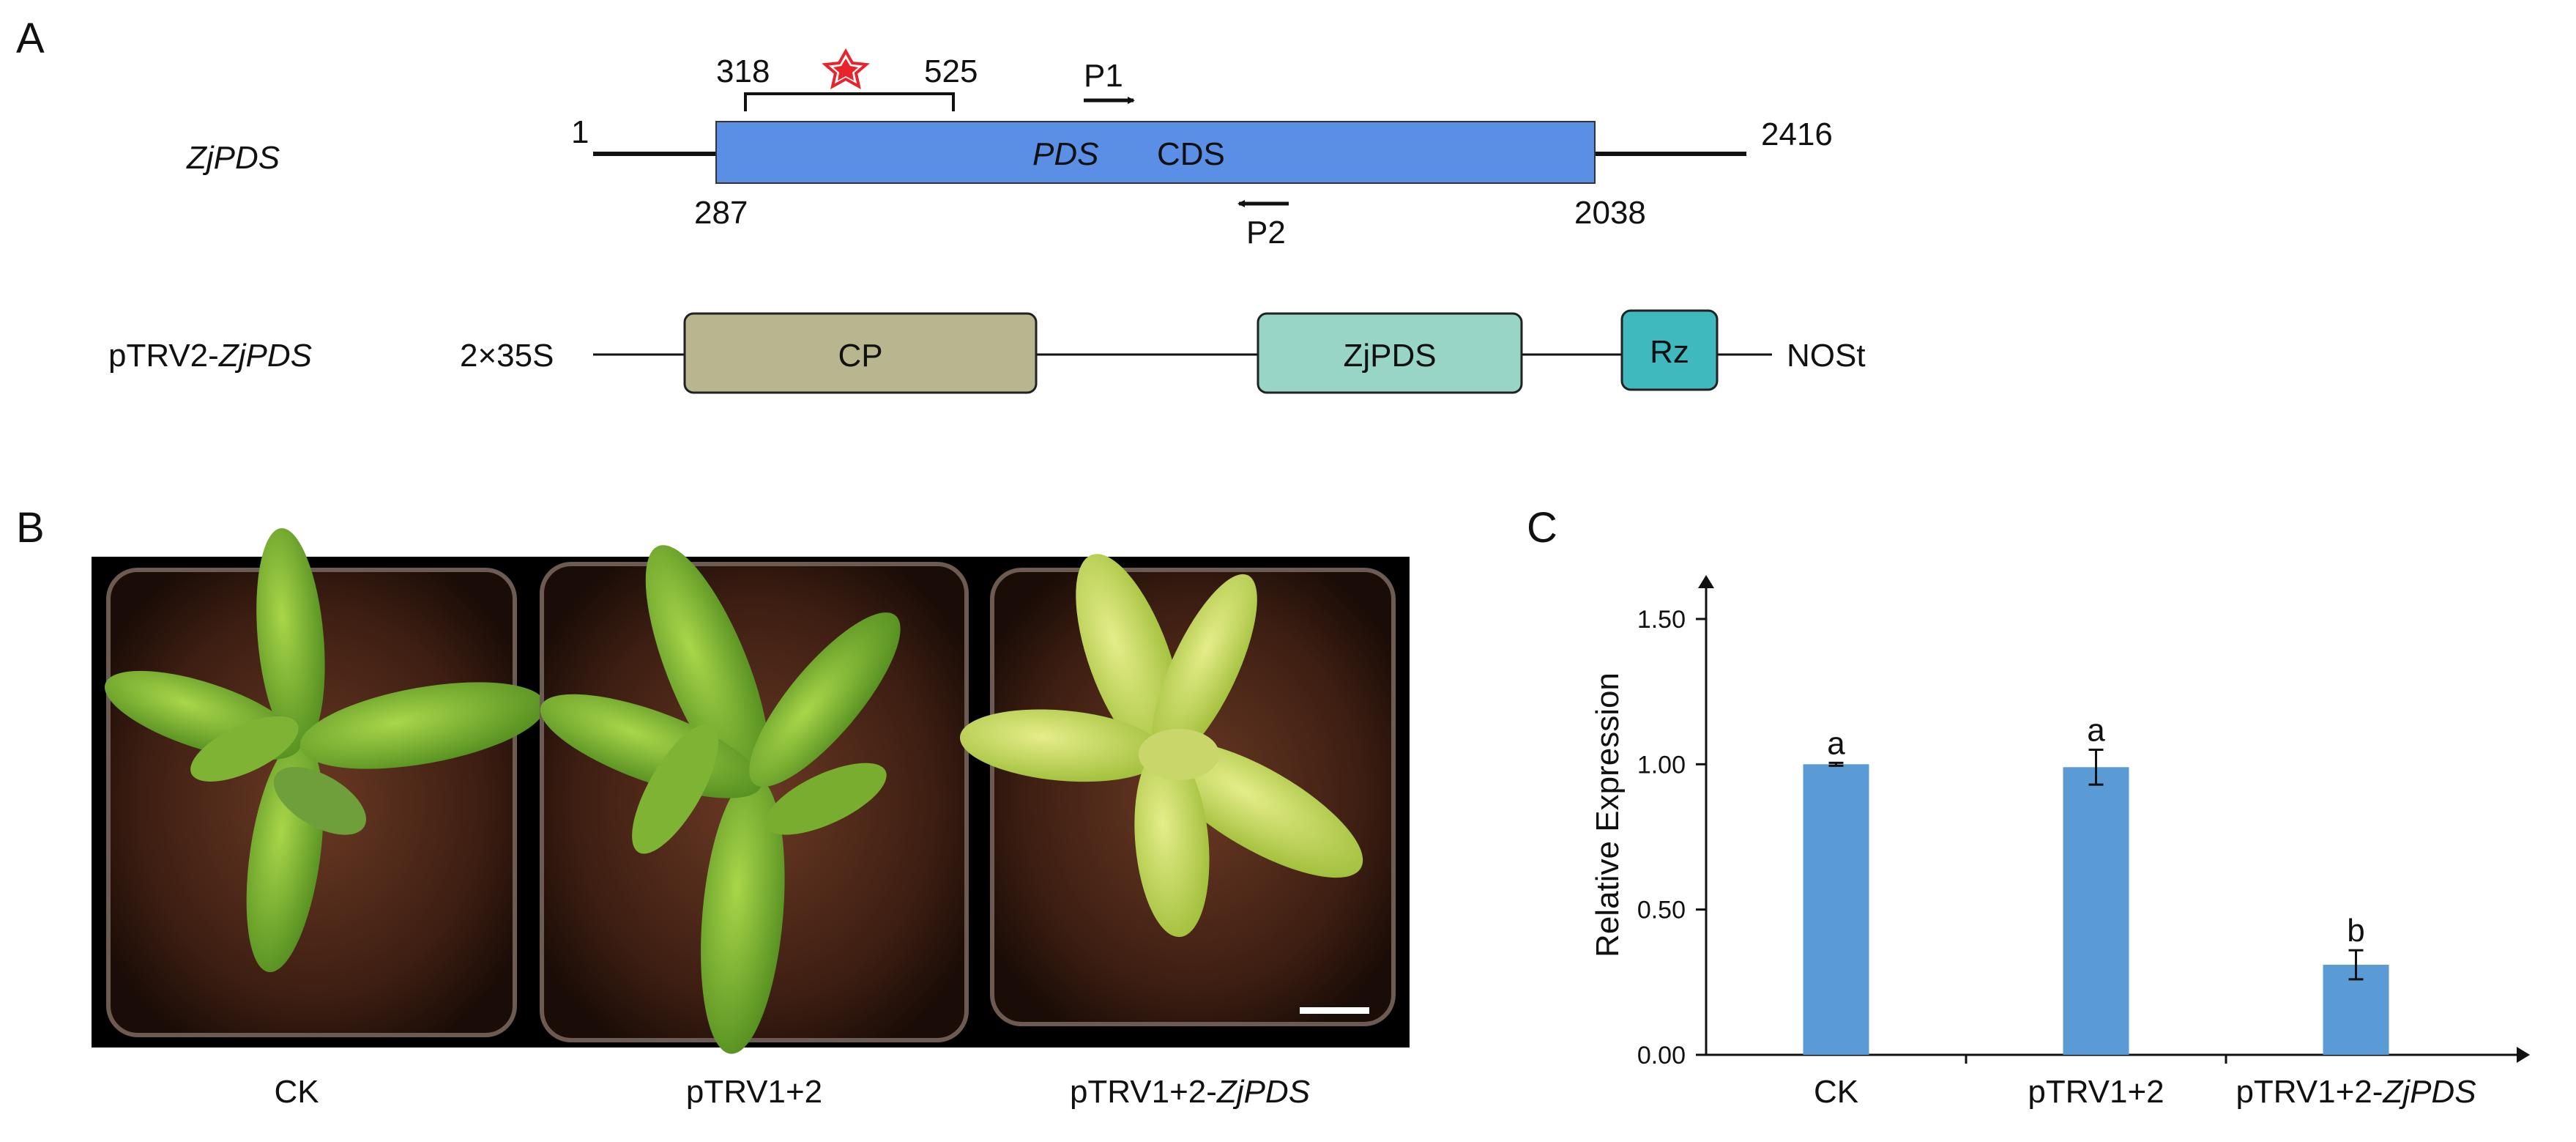 The image size is (2576, 1142). Describe the element at coordinates (2523, 1055) in the screenshot. I see `x-axis-arrow` at that location.